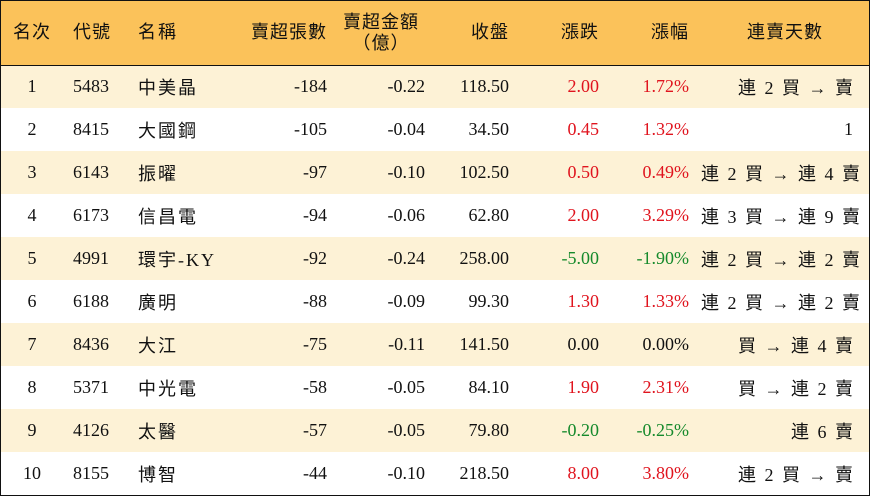  I want to click on sell-streak-cell: 連 3 買 → 連 9 賣, so click(781, 216).